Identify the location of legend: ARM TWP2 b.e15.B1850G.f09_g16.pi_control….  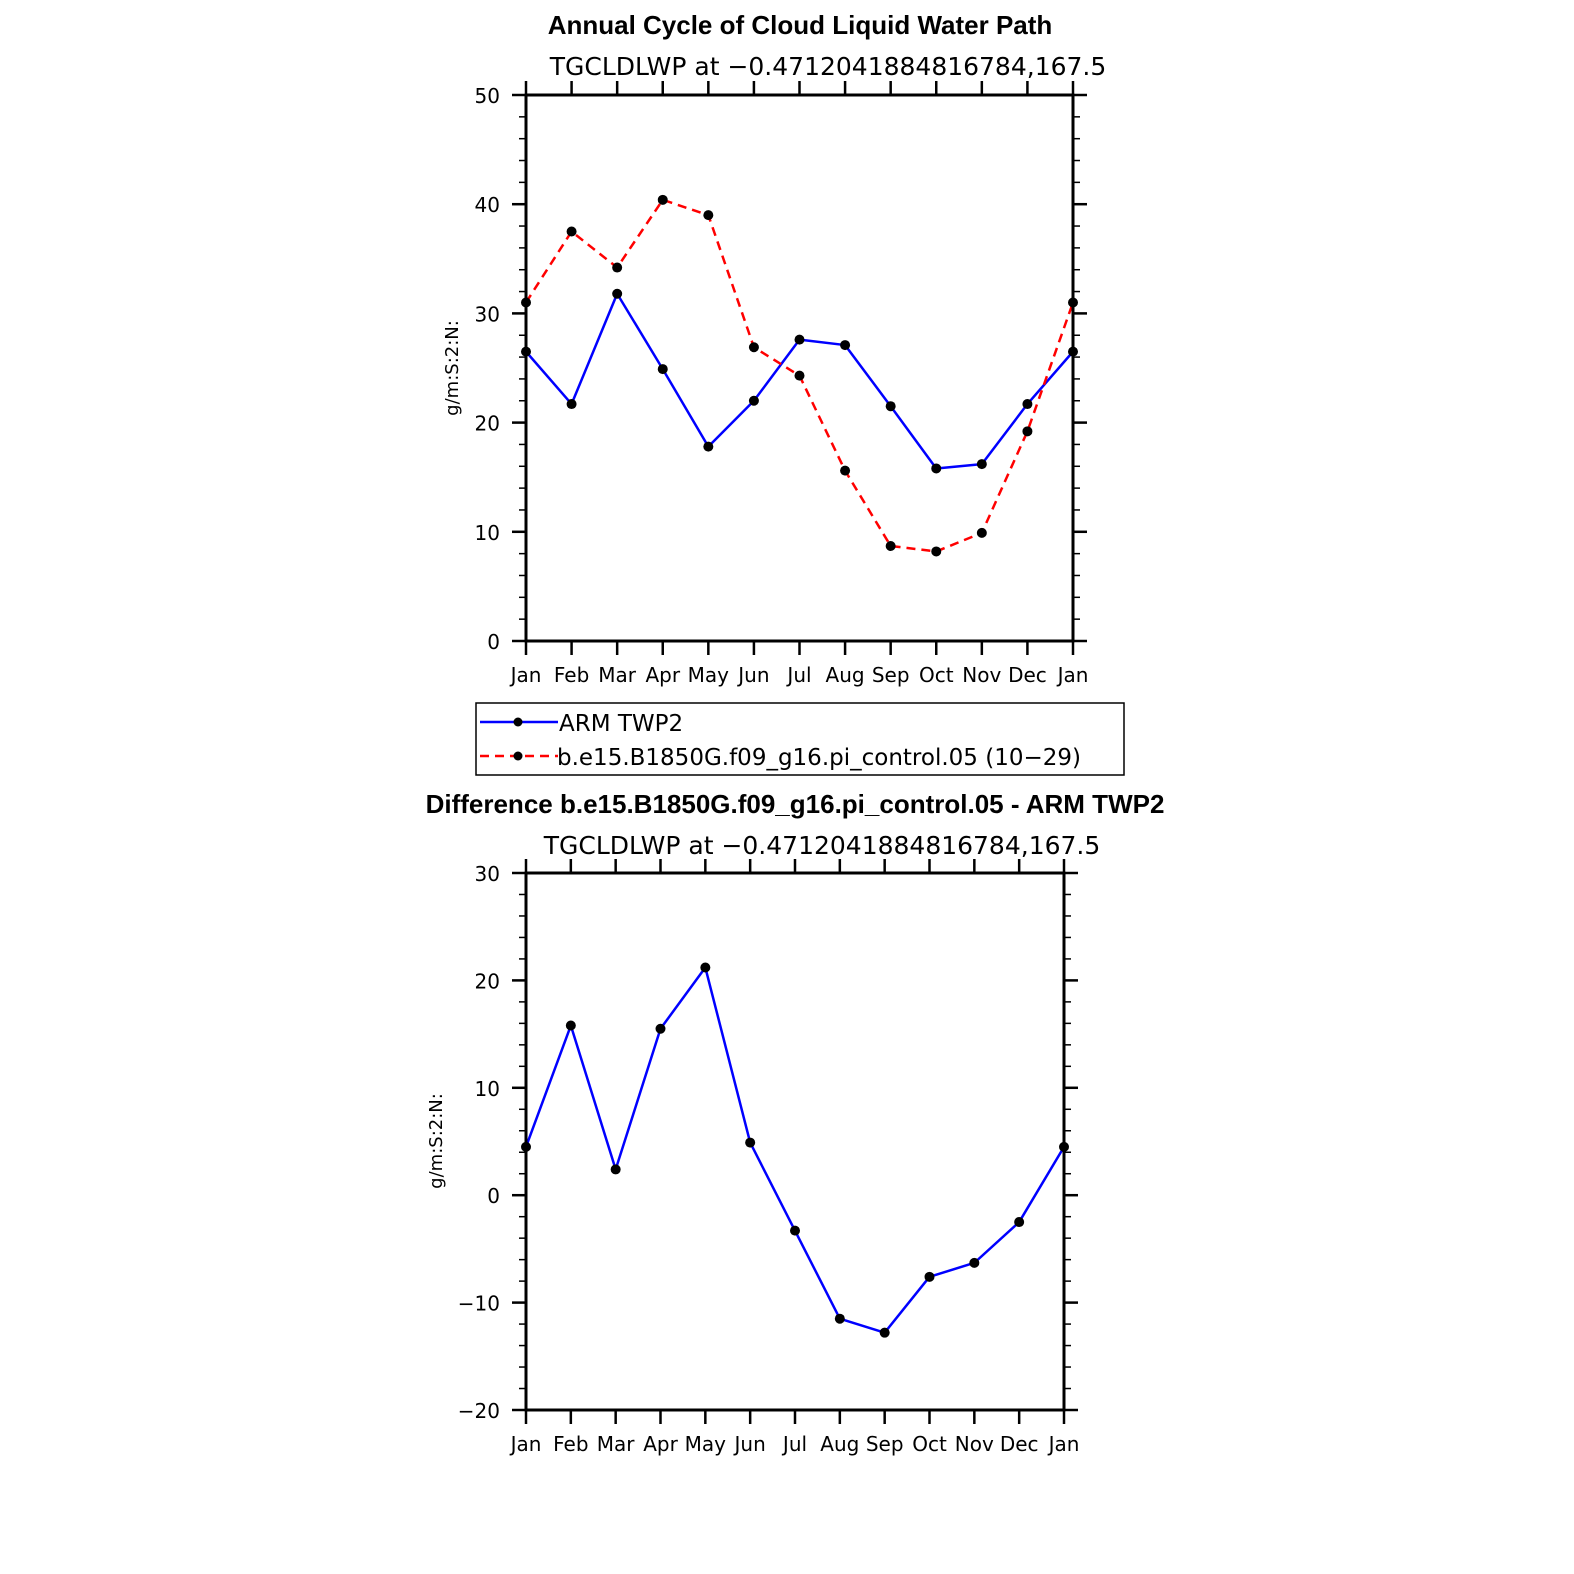
(800, 739).